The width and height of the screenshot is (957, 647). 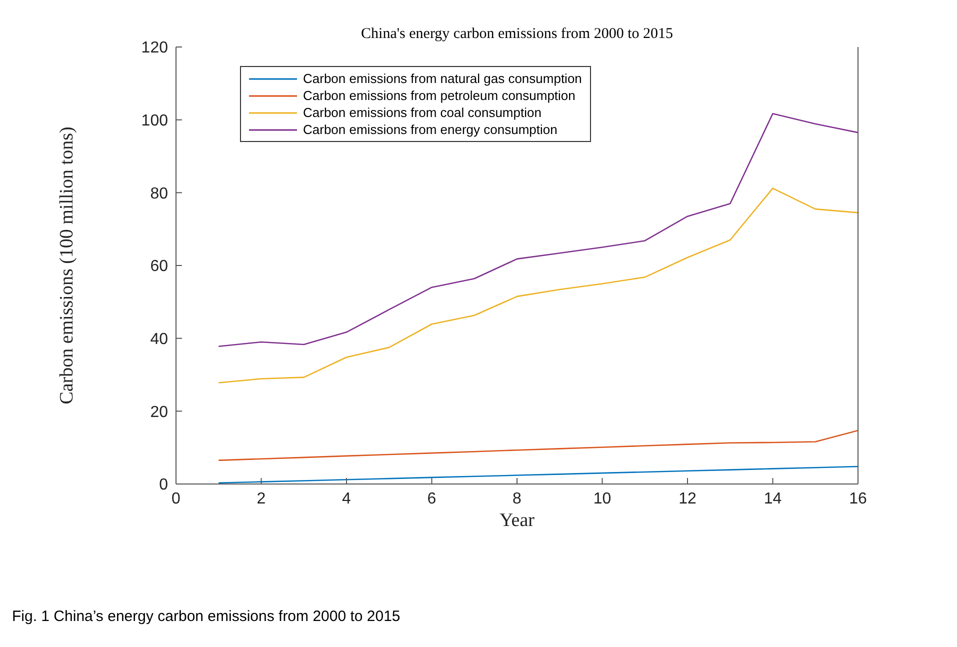 I want to click on y-tick-label: 0, so click(x=163, y=485).